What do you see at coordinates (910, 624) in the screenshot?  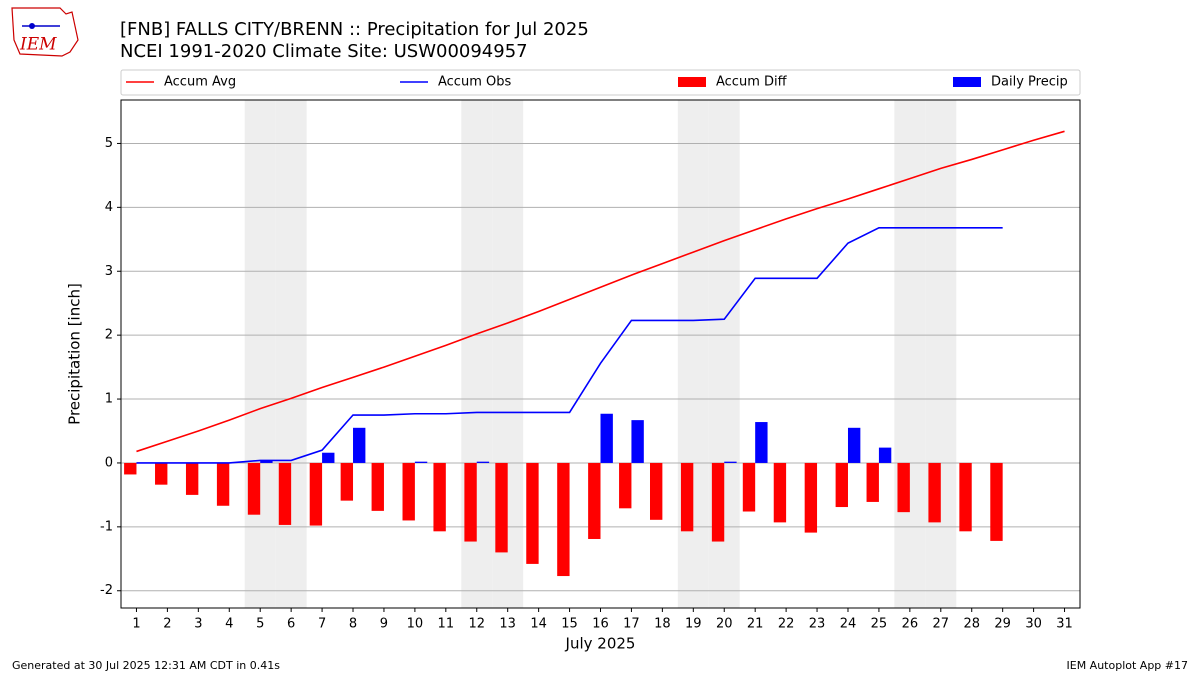 I see `x-tick-label: 26` at bounding box center [910, 624].